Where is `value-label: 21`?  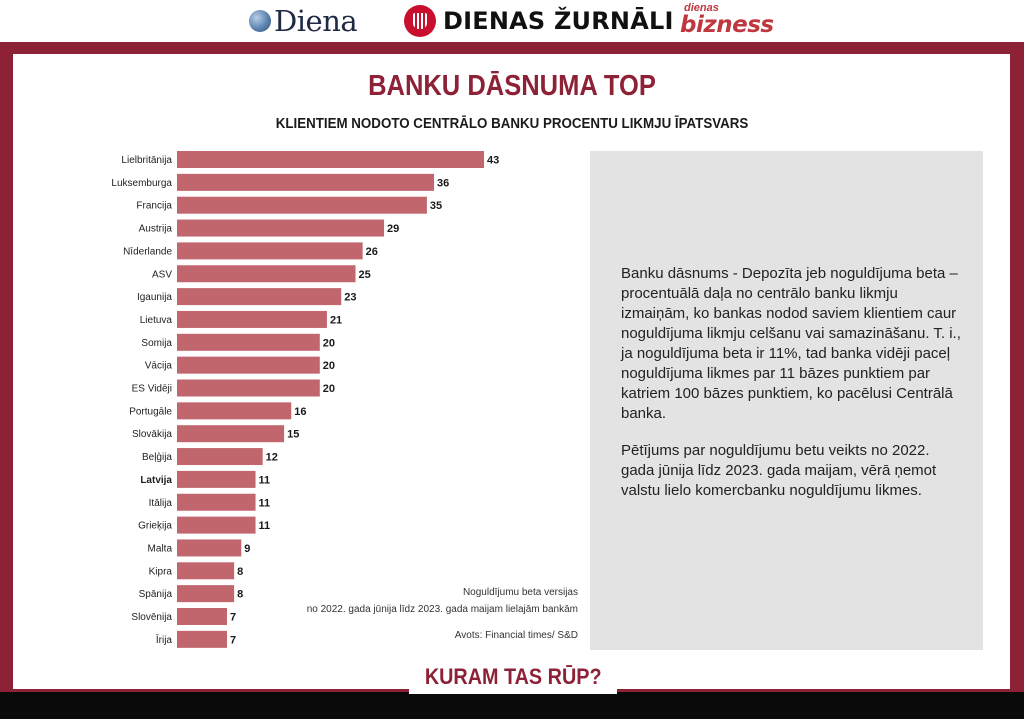
value-label: 21 is located at coordinates (336, 320).